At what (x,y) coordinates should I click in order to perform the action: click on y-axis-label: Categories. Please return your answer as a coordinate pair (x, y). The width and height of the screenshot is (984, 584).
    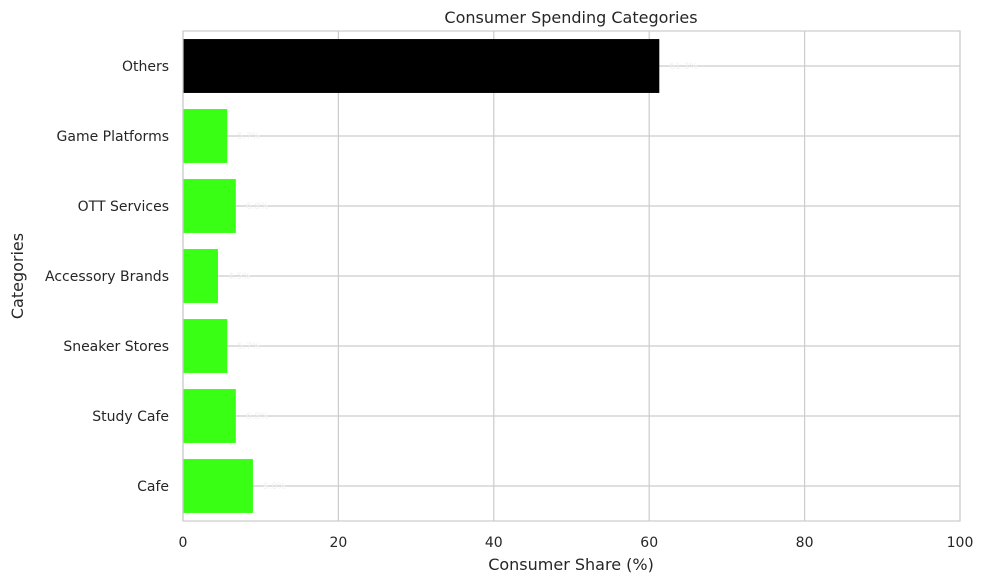
    Looking at the image, I should click on (17, 276).